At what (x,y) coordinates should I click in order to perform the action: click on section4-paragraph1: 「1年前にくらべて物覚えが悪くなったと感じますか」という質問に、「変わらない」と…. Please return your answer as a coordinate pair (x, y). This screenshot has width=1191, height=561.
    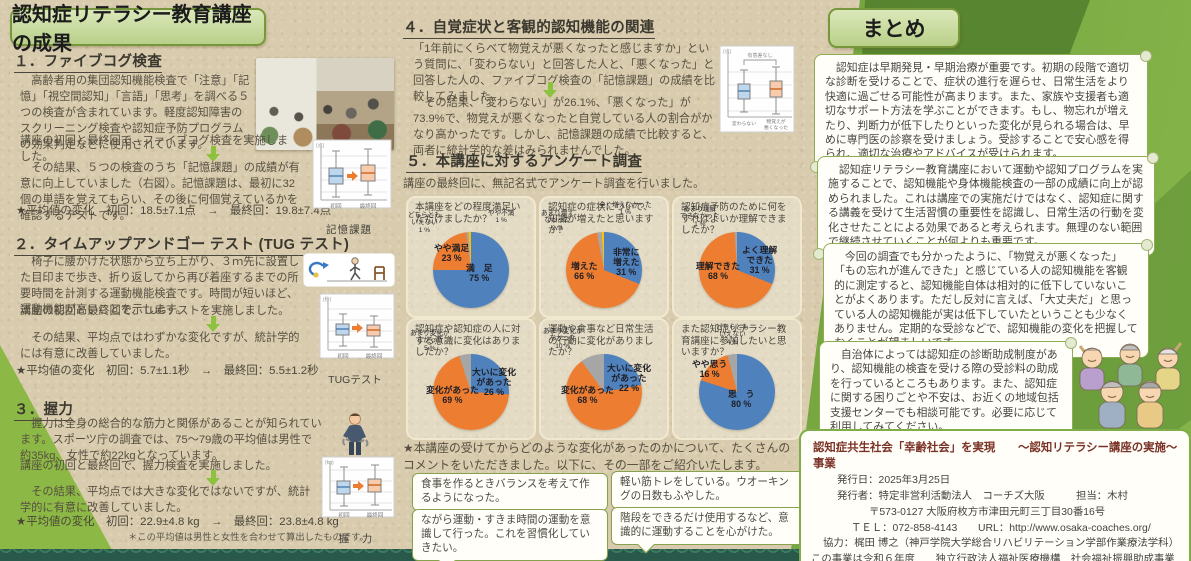
    Looking at the image, I should click on (564, 73).